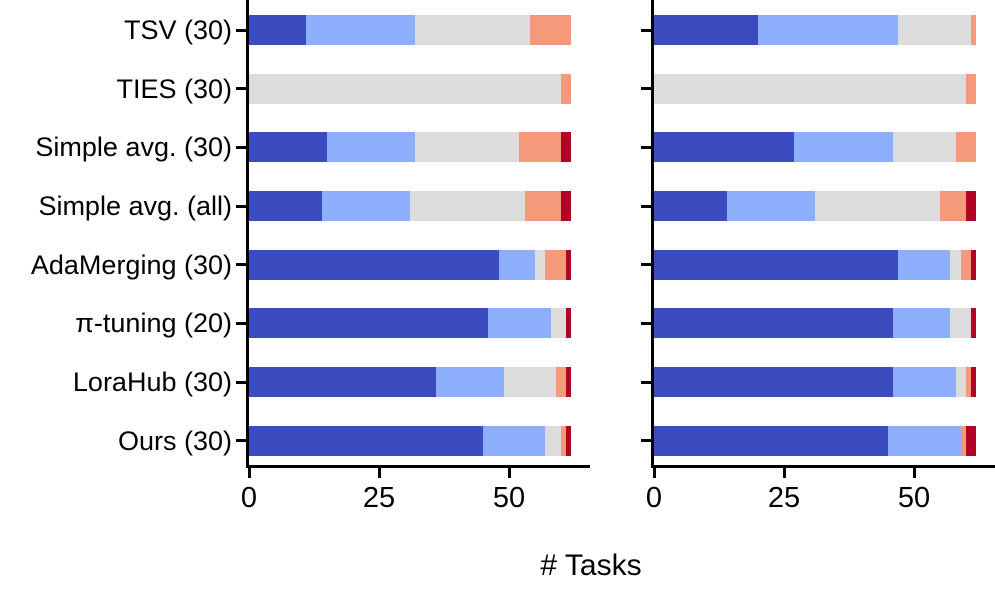 This screenshot has height=593, width=995. I want to click on x-axis-tick-label: 50, so click(914, 498).